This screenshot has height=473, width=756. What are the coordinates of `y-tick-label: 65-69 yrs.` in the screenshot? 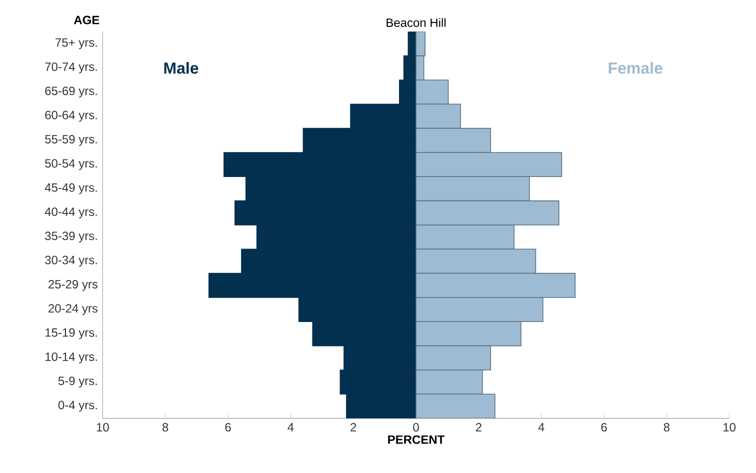 It's located at (71, 92).